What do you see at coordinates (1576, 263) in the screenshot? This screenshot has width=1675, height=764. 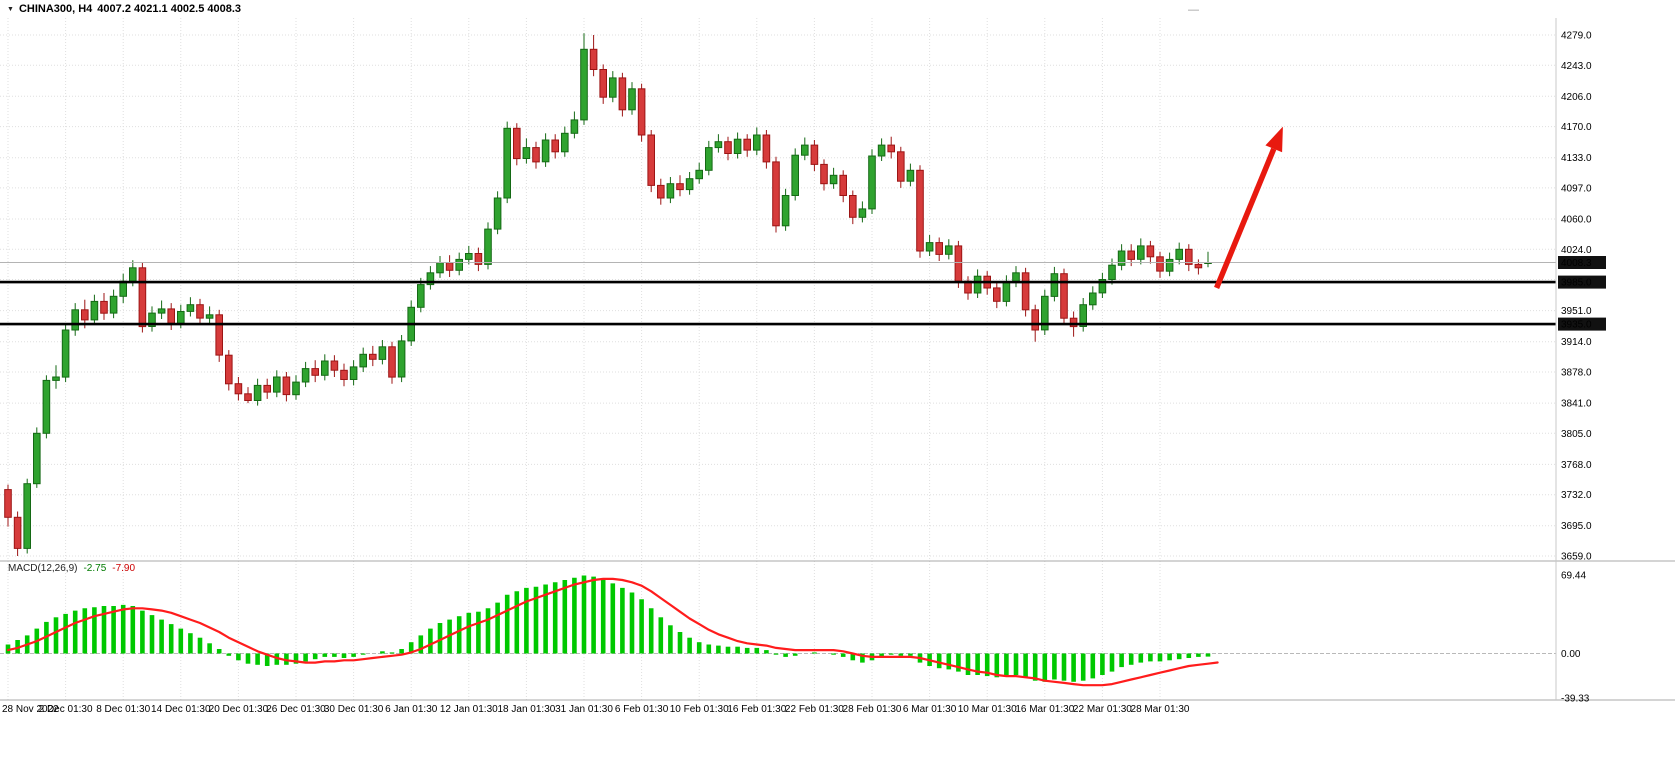 I see `svg-text: 4008.3` at bounding box center [1576, 263].